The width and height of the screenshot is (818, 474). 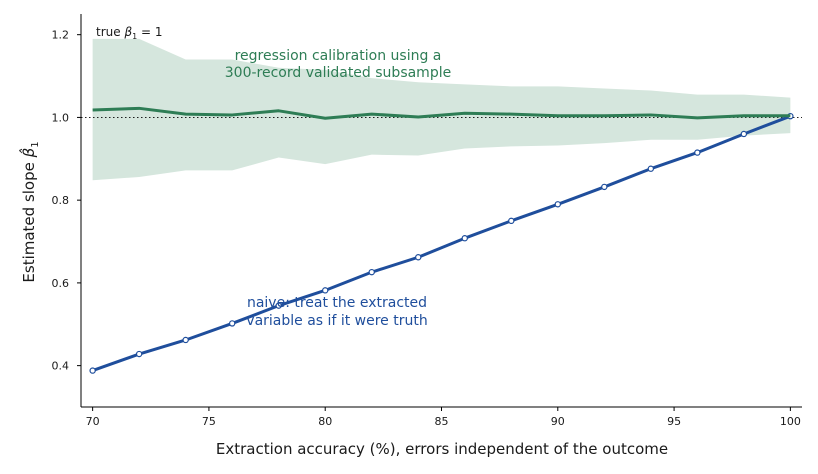 What do you see at coordinates (325, 421) in the screenshot?
I see `x-tick-label: 80` at bounding box center [325, 421].